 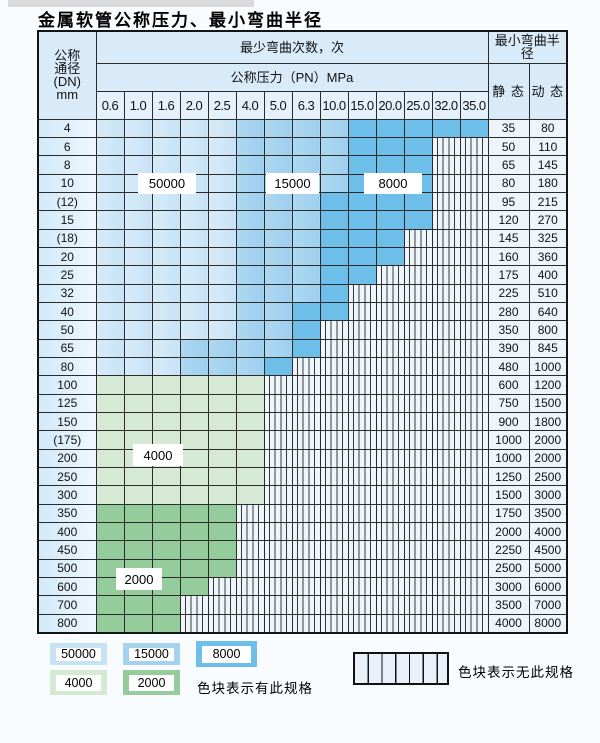 I want to click on dn-cell: 400, so click(x=67, y=532).